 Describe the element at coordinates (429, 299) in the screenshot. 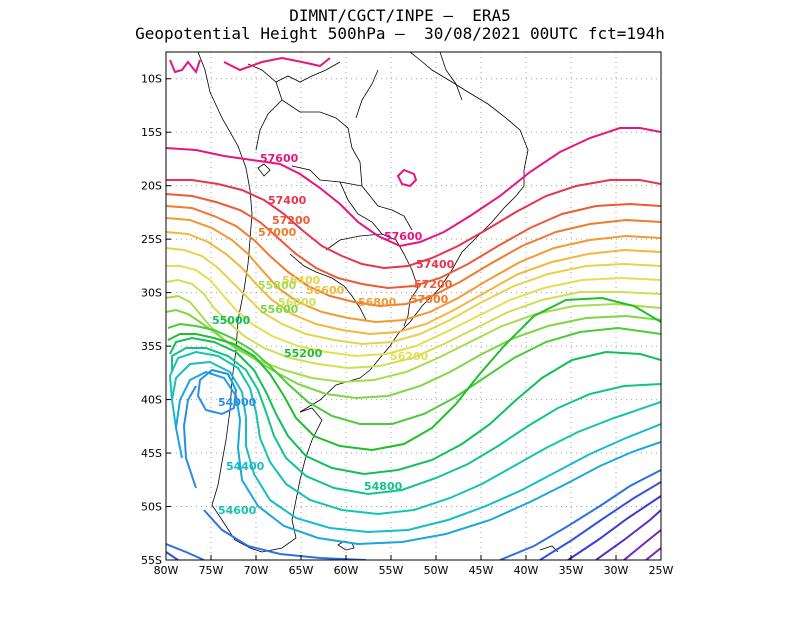

I see `label-57000-east: 57000` at that location.